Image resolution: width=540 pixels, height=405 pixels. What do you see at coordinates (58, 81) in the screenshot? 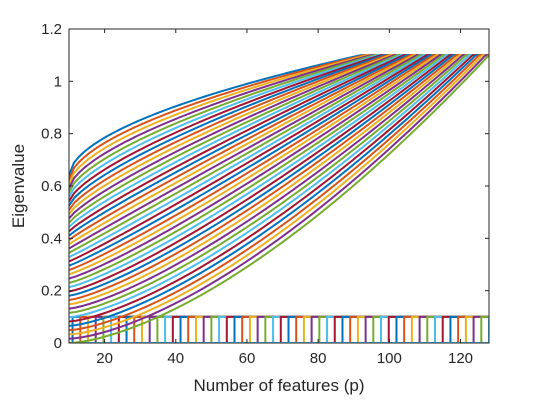
I see `y-tick-label: 1` at bounding box center [58, 81].